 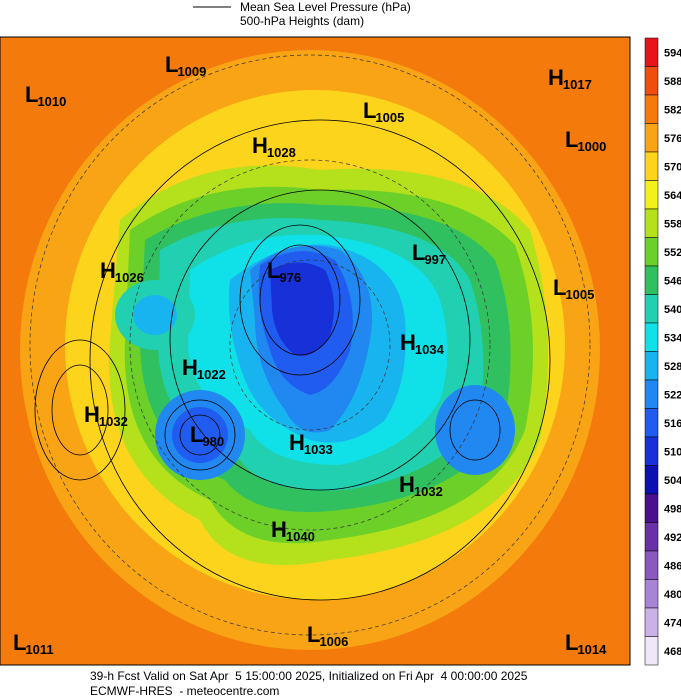 I want to click on center-value: 1006, so click(x=333, y=641).